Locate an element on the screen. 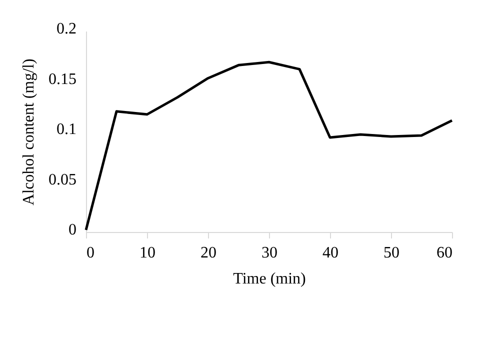 The width and height of the screenshot is (500, 348). y-tick-label: 0 is located at coordinates (72, 230).